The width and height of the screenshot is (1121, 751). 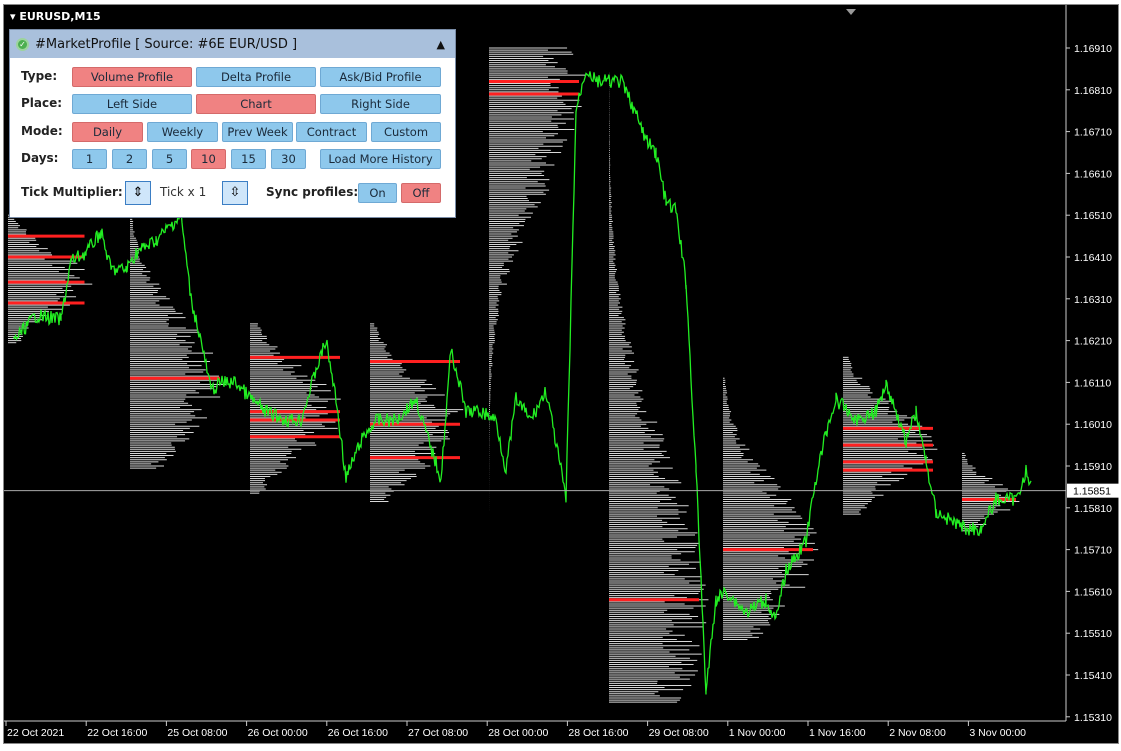 What do you see at coordinates (1093, 676) in the screenshot?
I see `price-tick-label: 1.15410` at bounding box center [1093, 676].